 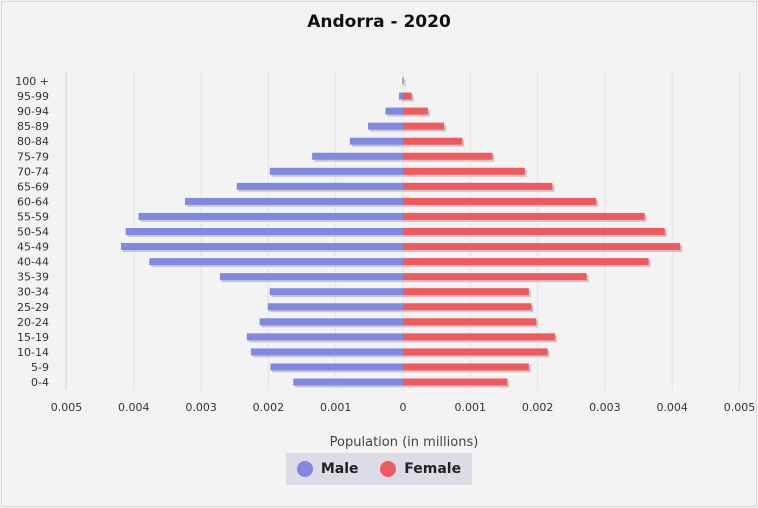 What do you see at coordinates (33, 171) in the screenshot?
I see `y-tick-label: 70-74` at bounding box center [33, 171].